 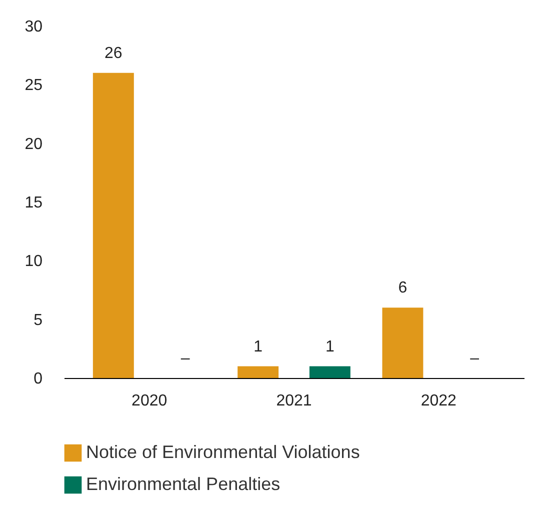 I want to click on y-tick-label: 10, so click(x=33, y=261).